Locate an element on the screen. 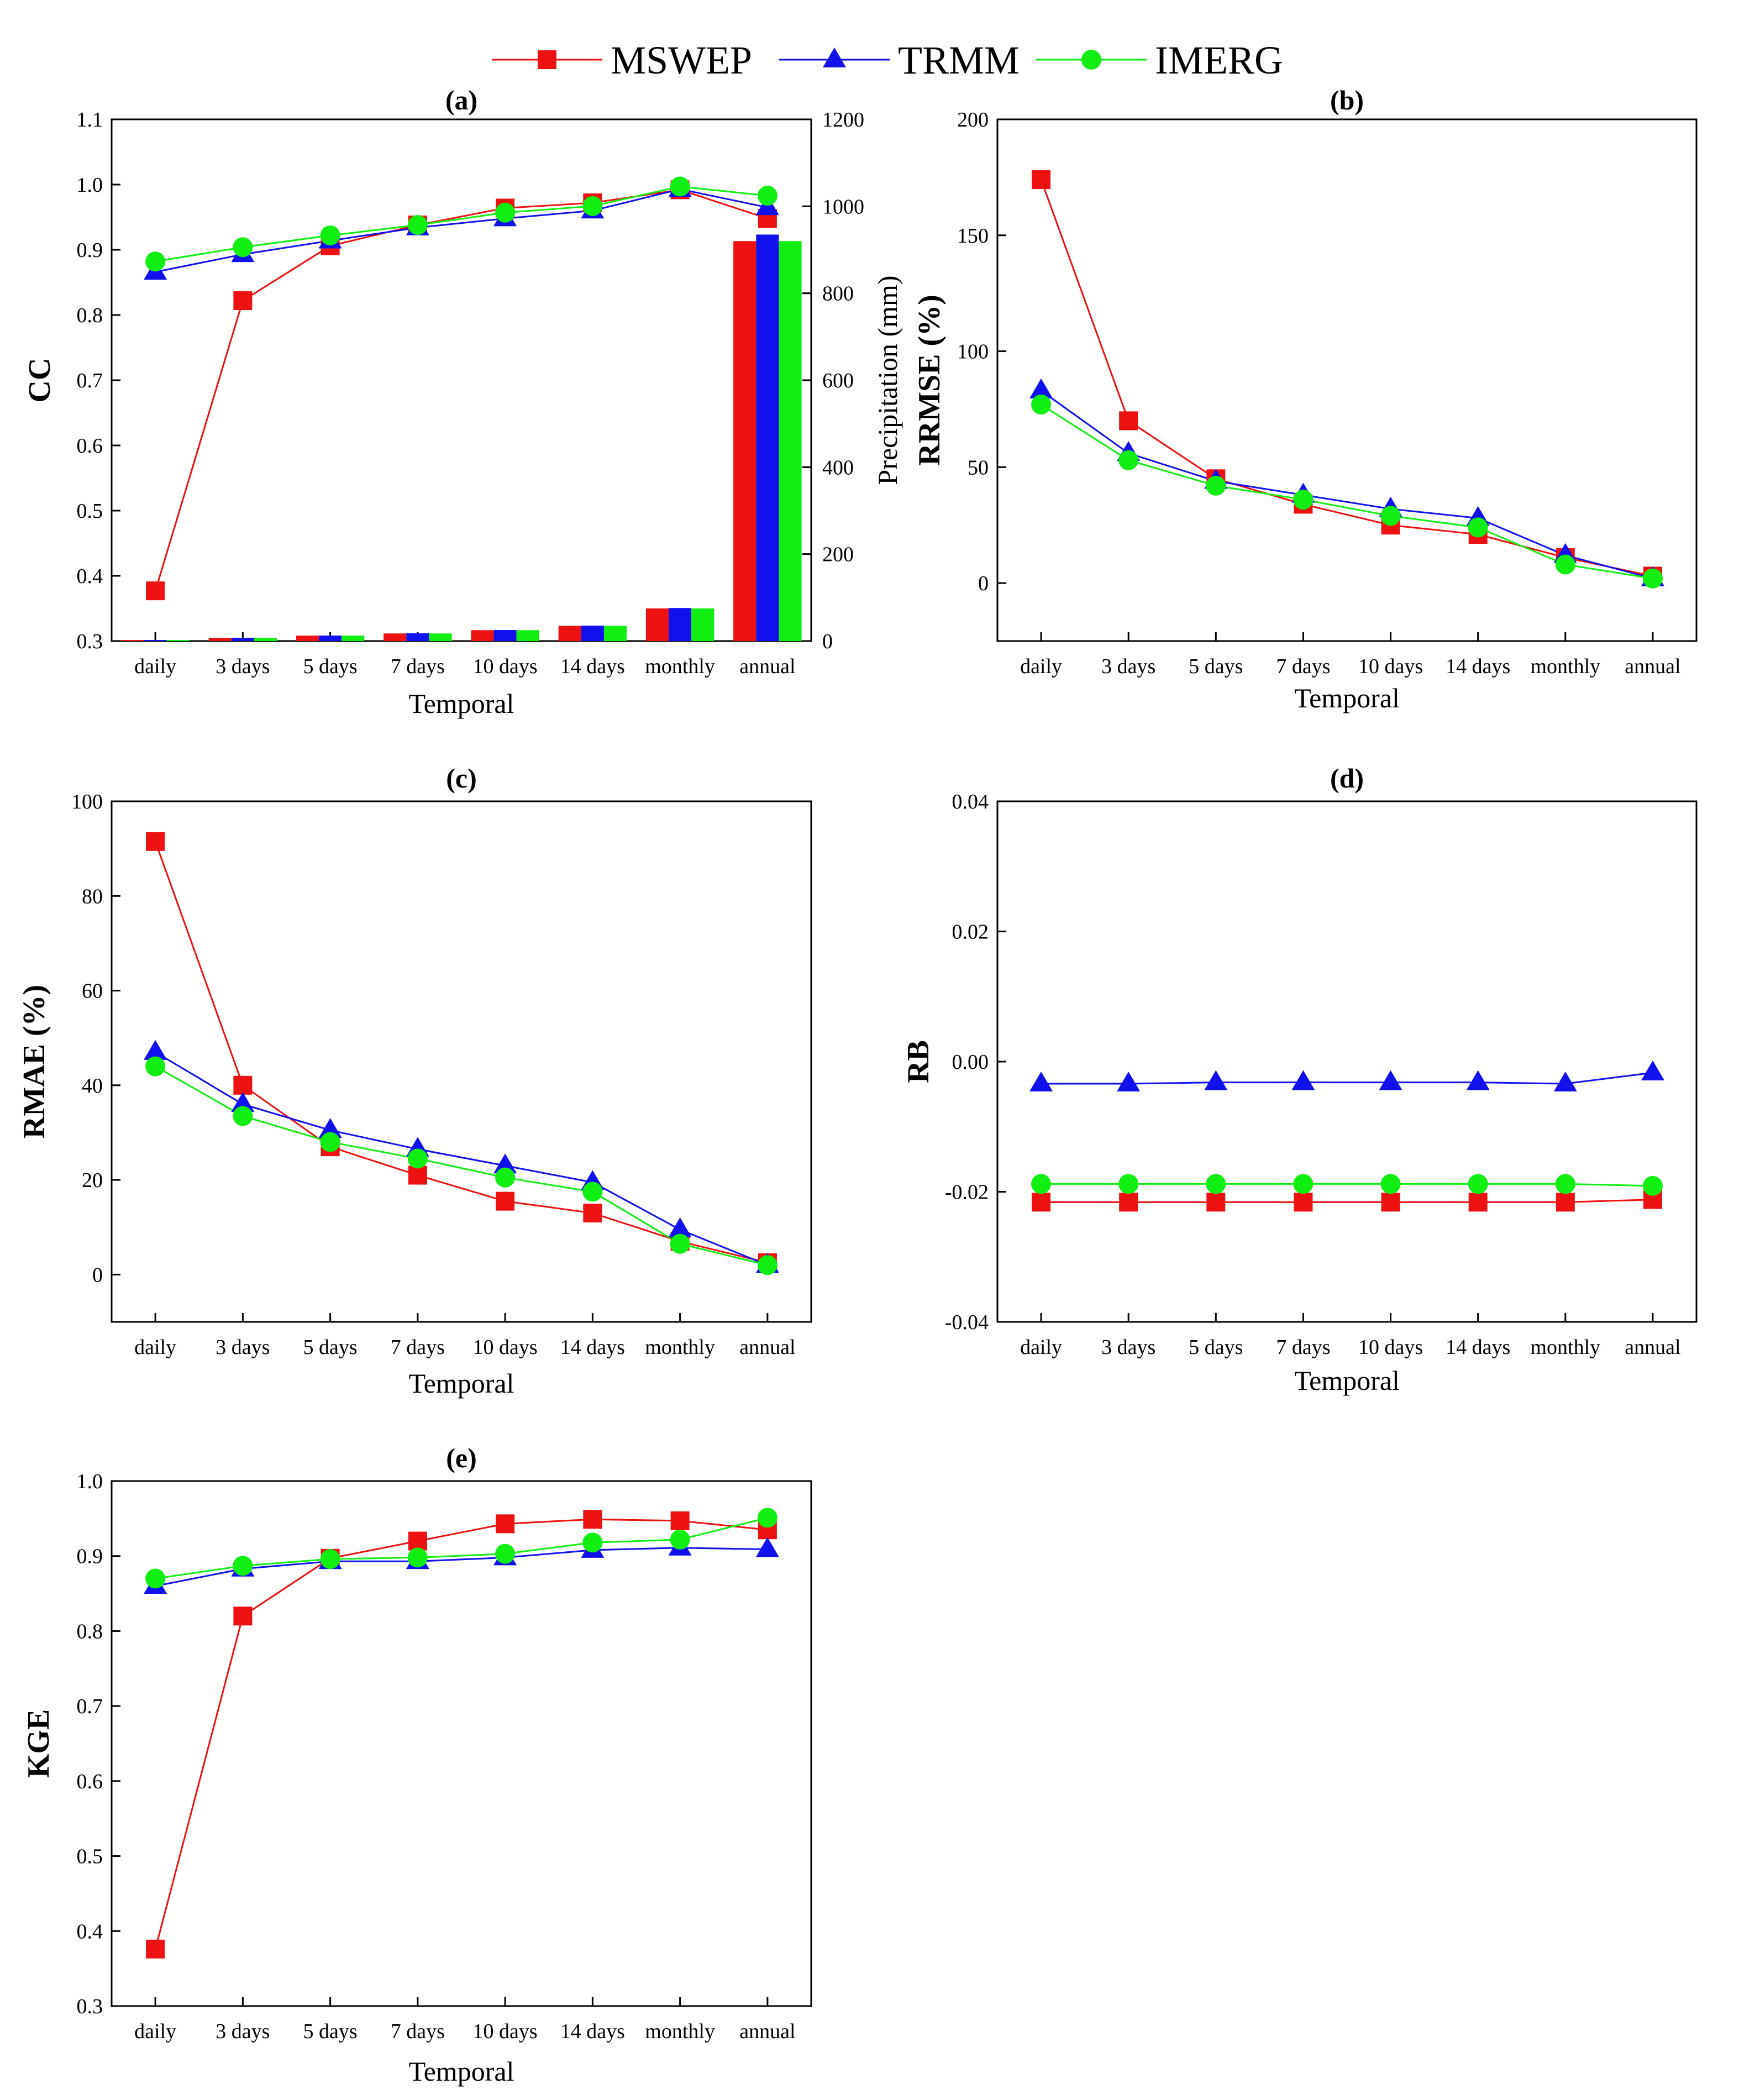 This screenshot has height=2100, width=1739. legend-item-imerg: IMERG is located at coordinates (1159, 60).